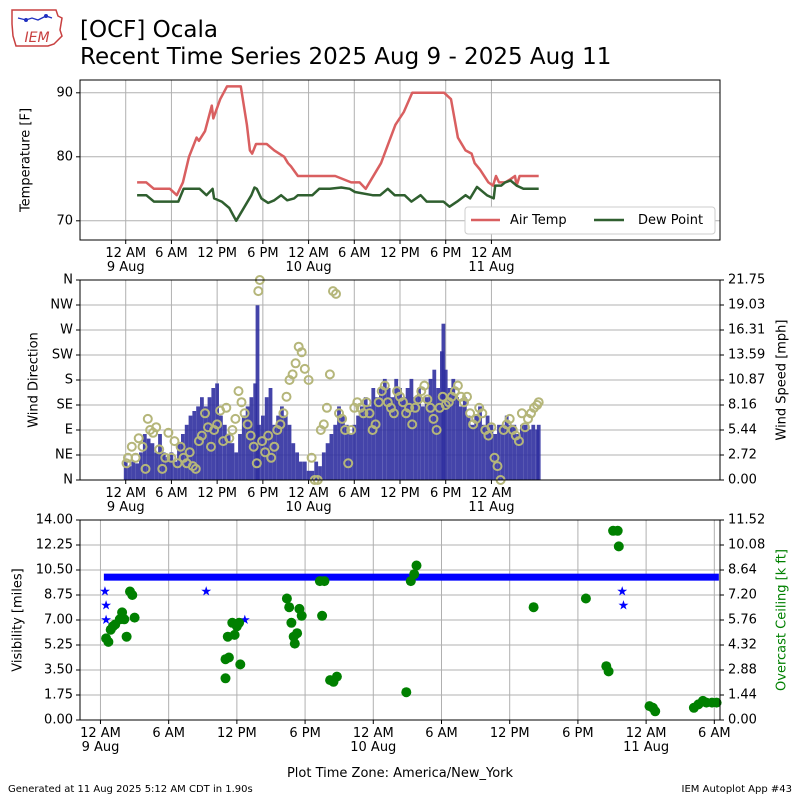  Describe the element at coordinates (66, 330) in the screenshot. I see `wind-ytick-label: W` at that location.